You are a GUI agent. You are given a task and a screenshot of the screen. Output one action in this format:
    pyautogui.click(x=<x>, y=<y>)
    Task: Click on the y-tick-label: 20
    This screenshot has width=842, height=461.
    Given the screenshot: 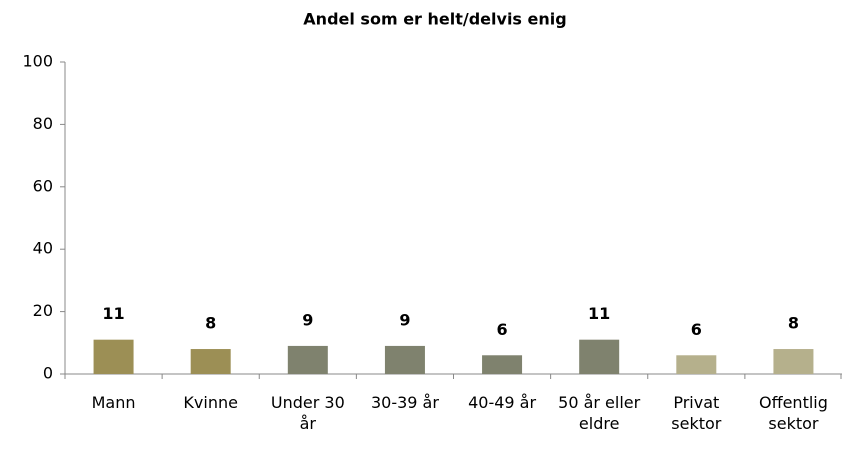 What is the action you would take?
    pyautogui.click(x=43, y=310)
    